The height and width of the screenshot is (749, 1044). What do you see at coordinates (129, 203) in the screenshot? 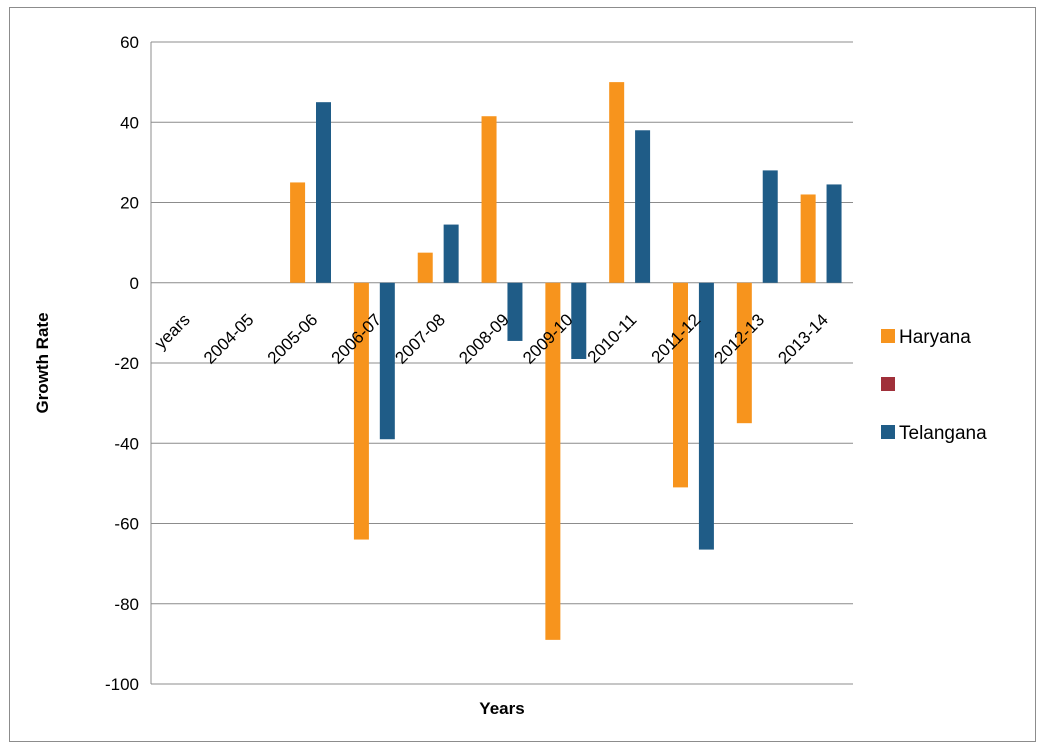
I see `y-tick-label: 20` at bounding box center [129, 203].